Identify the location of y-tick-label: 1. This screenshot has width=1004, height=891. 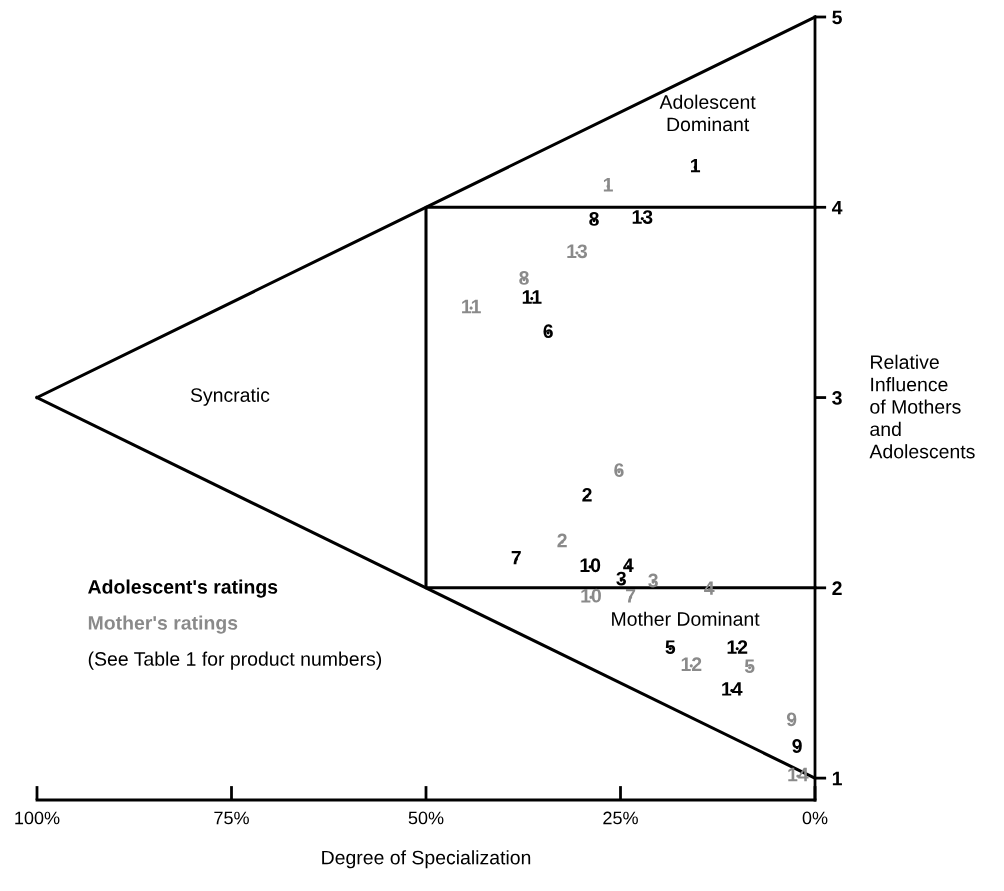
(837, 778).